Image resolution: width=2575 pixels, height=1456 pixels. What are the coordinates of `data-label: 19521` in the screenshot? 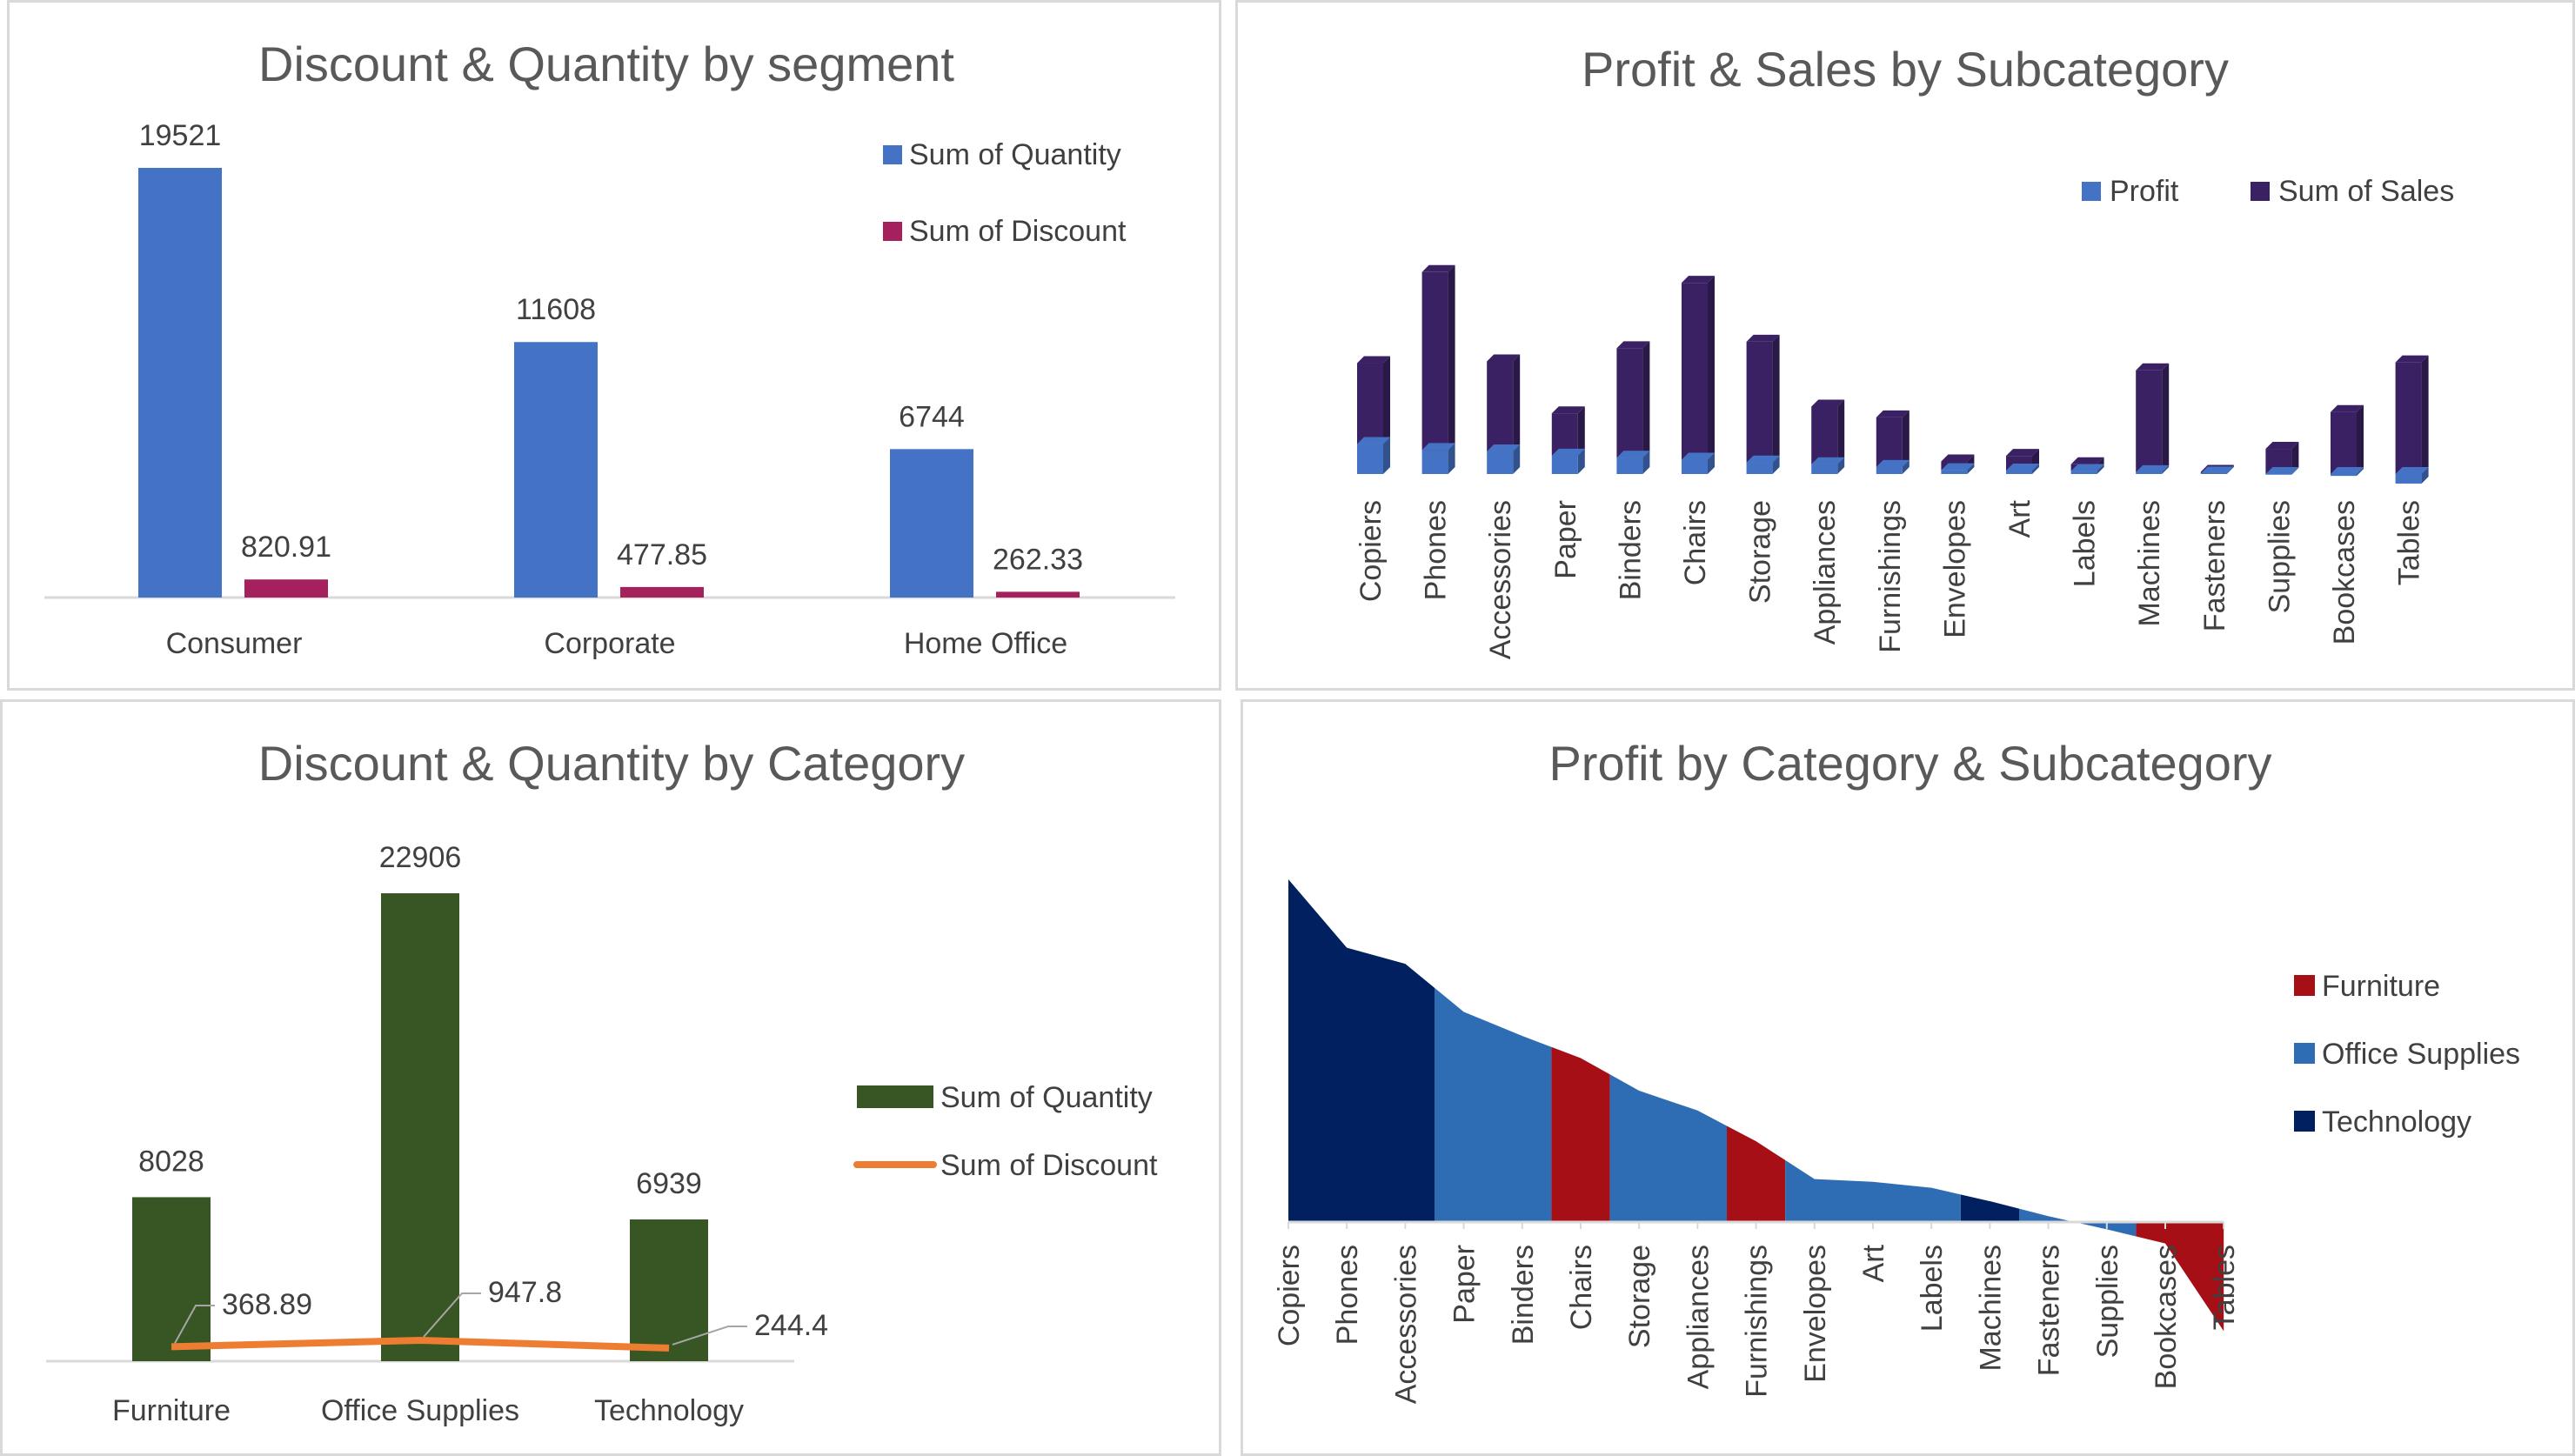 It's located at (180, 135).